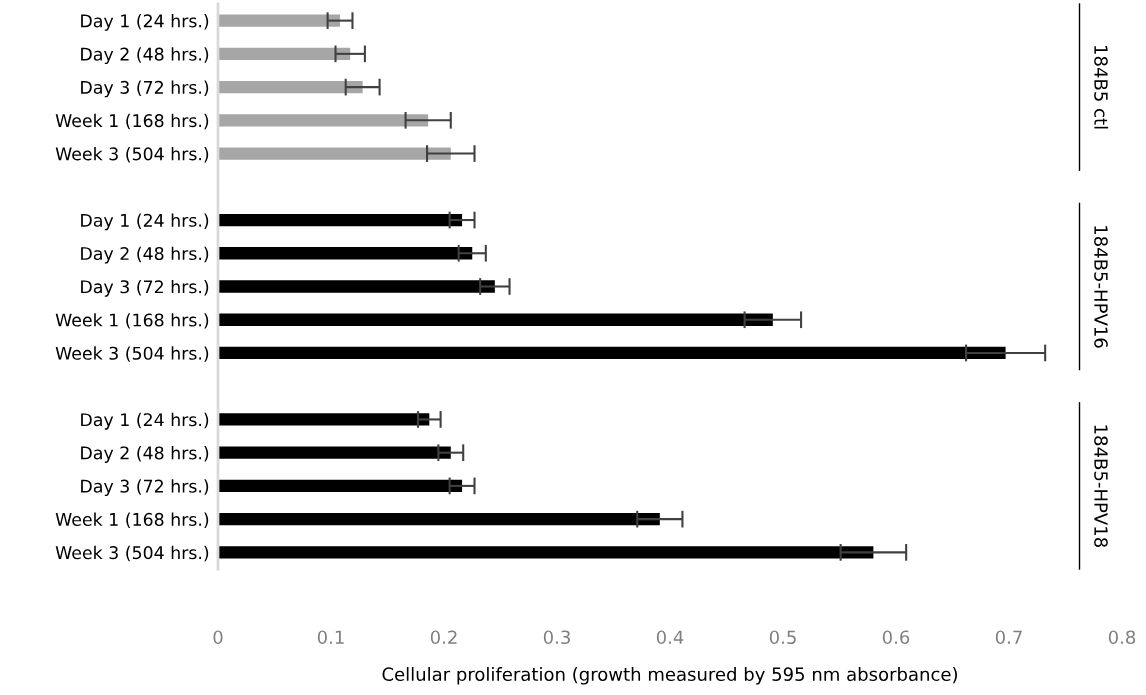 Image resolution: width=1146 pixels, height=695 pixels. Describe the element at coordinates (670, 676) in the screenshot. I see `x-axis-title: Cellular proliferation (growth measured by 595 nm absorbance)` at that location.